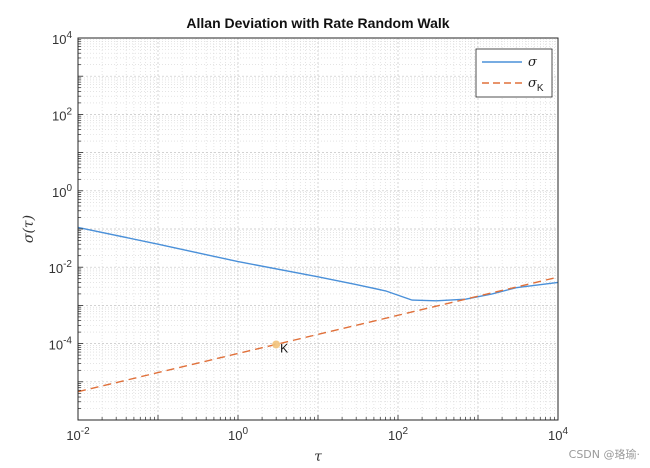 Image resolution: width=650 pixels, height=468 pixels. What do you see at coordinates (69, 188) in the screenshot?
I see `y-tick-label-exponent: 0` at bounding box center [69, 188].